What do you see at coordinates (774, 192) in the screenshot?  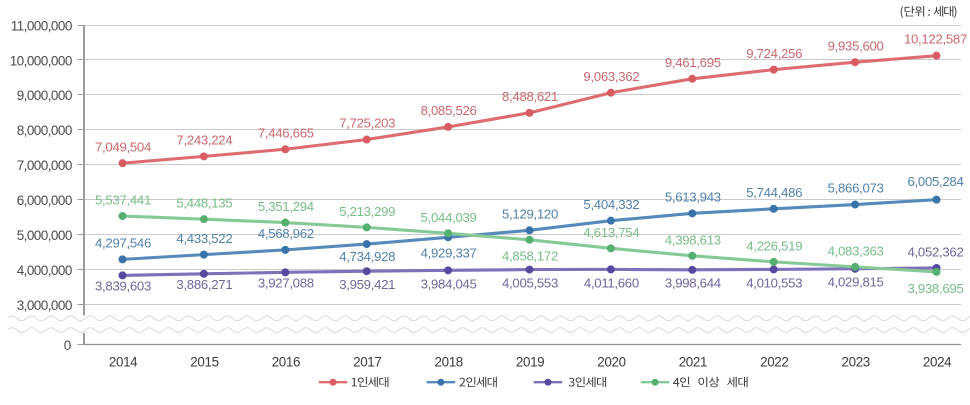 I see `svg-text: 5,744,486` at bounding box center [774, 192].